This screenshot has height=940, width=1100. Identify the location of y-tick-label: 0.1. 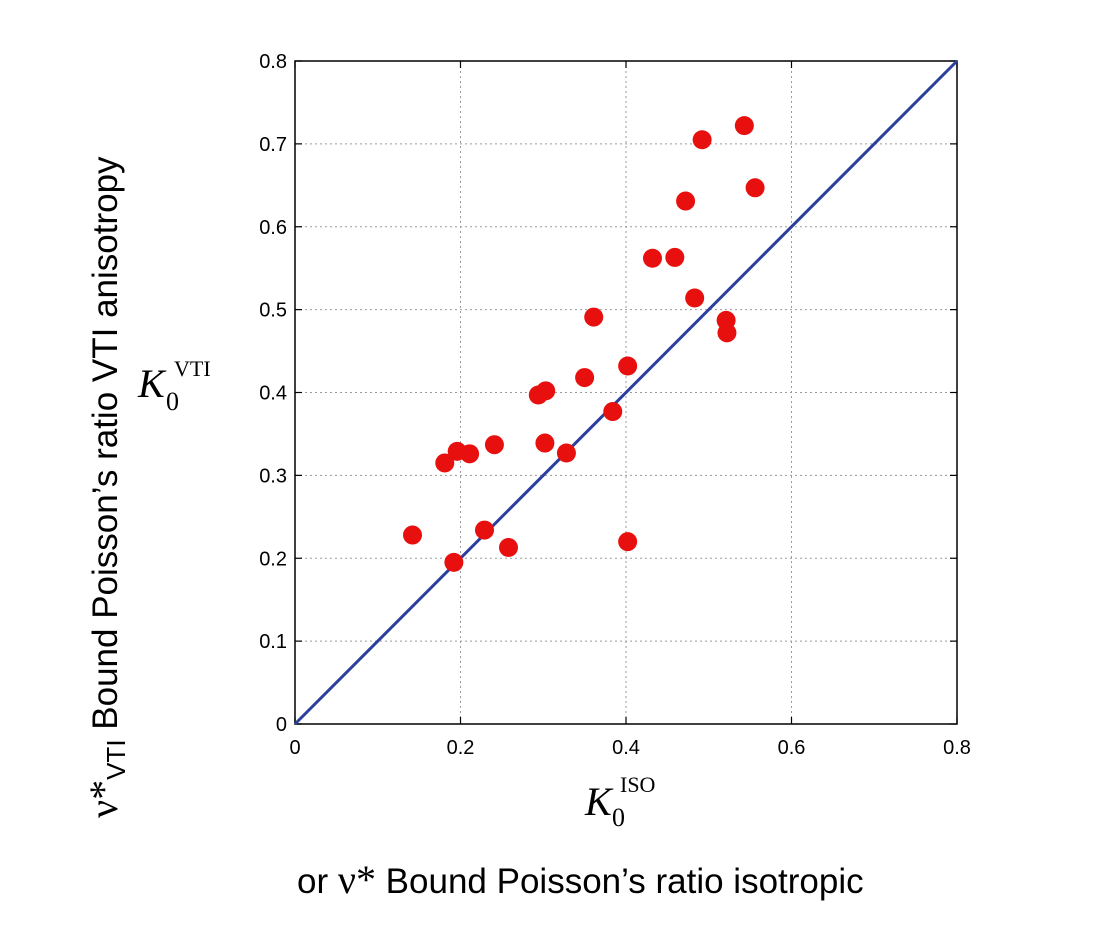
(273, 642).